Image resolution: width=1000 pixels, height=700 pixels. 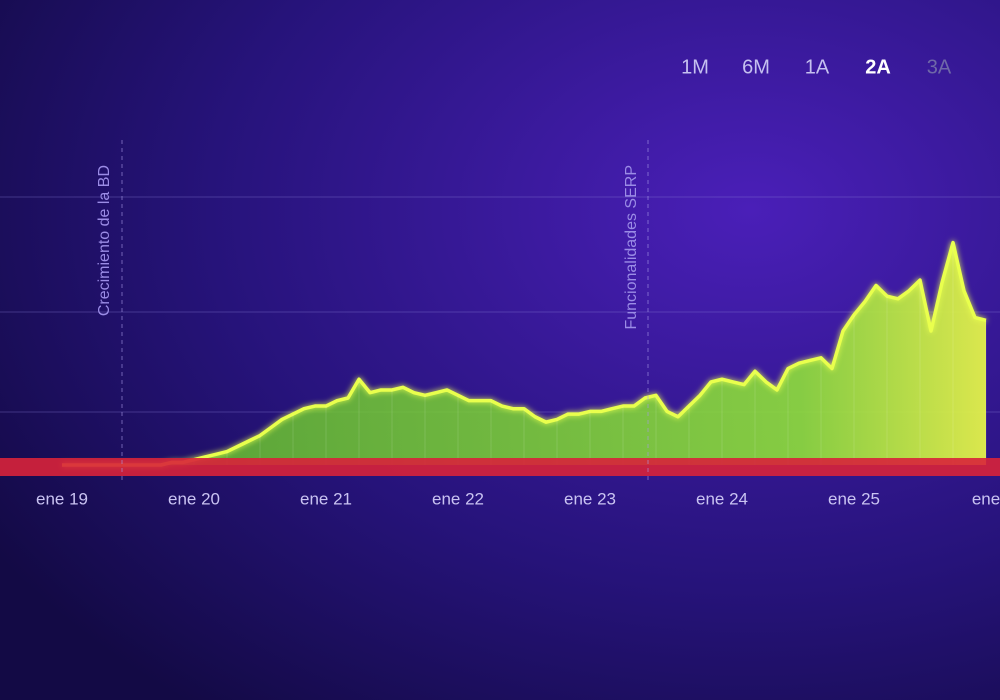 What do you see at coordinates (194, 498) in the screenshot?
I see `x-tick-label: ene 20` at bounding box center [194, 498].